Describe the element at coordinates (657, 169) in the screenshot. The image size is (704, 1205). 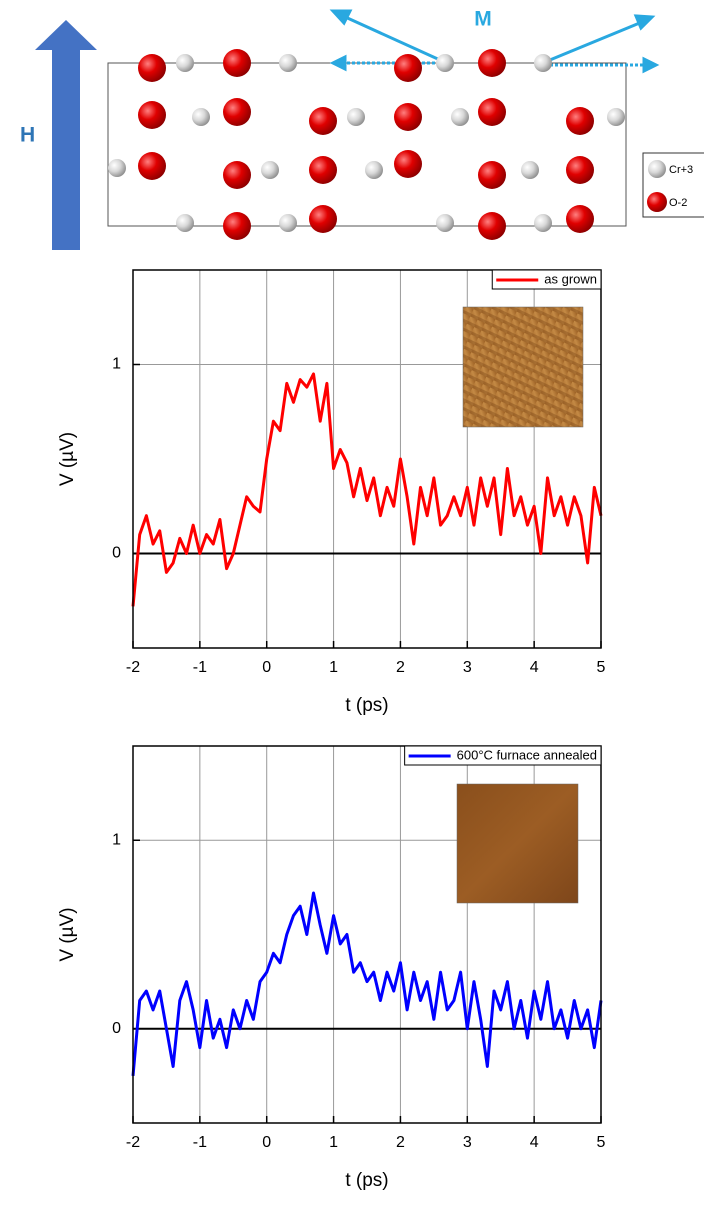
I see `legend-atom-cr` at that location.